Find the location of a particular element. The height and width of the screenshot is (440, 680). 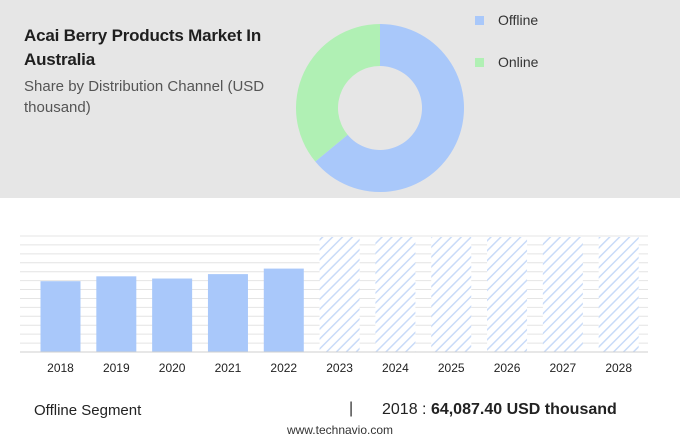

legend-item-online: Online is located at coordinates (506, 62).